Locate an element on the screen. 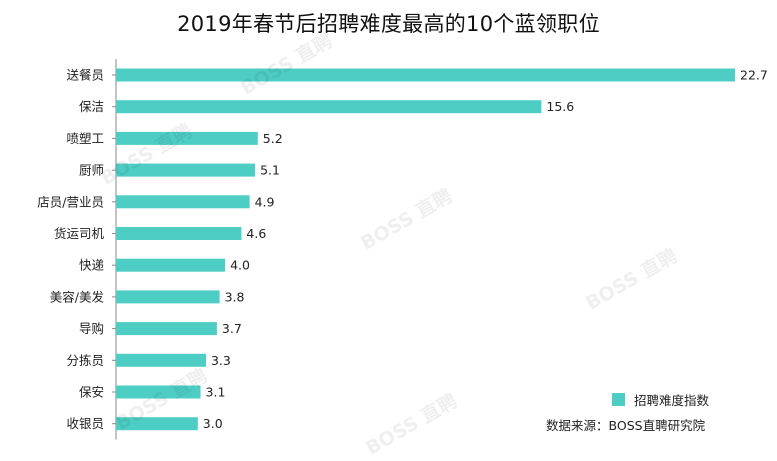 The height and width of the screenshot is (461, 777). data-label: 5.2 is located at coordinates (273, 138).